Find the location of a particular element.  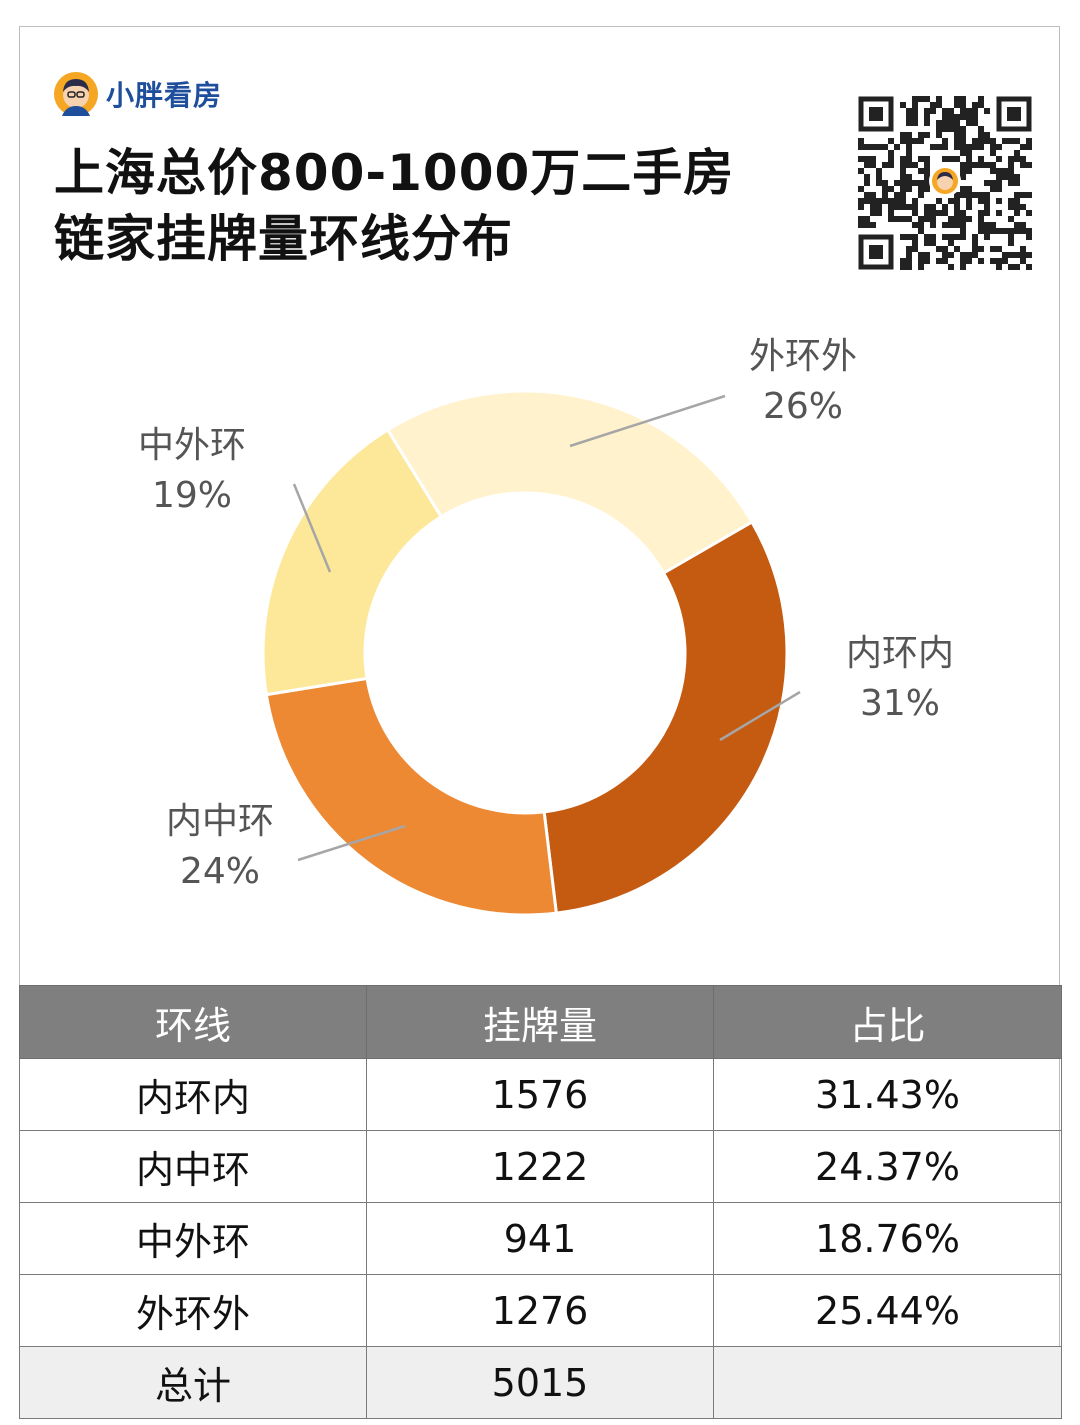

cell-share: 25.44% is located at coordinates (887, 1310).